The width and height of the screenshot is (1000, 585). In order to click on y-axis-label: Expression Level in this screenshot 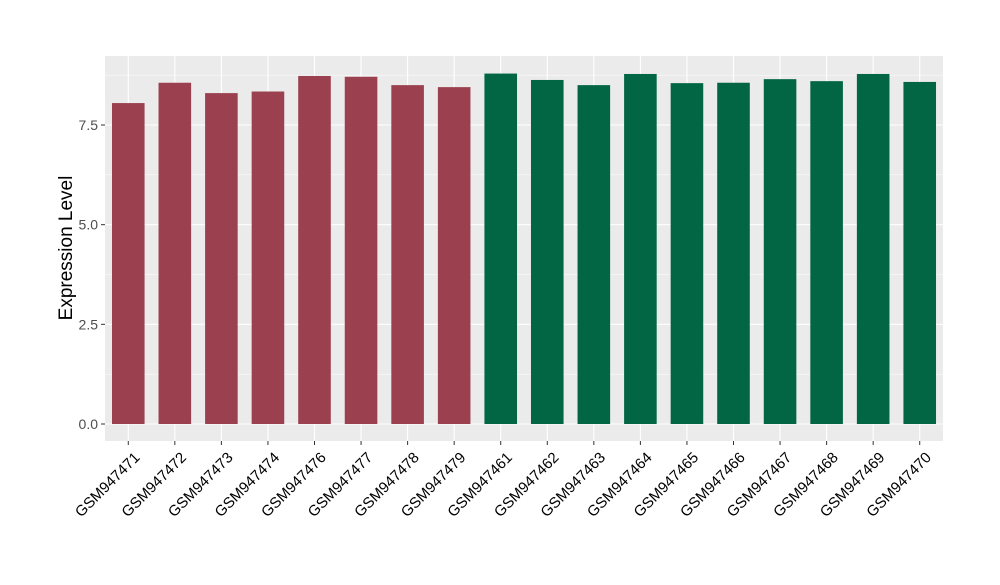, I will do `click(66, 248)`.